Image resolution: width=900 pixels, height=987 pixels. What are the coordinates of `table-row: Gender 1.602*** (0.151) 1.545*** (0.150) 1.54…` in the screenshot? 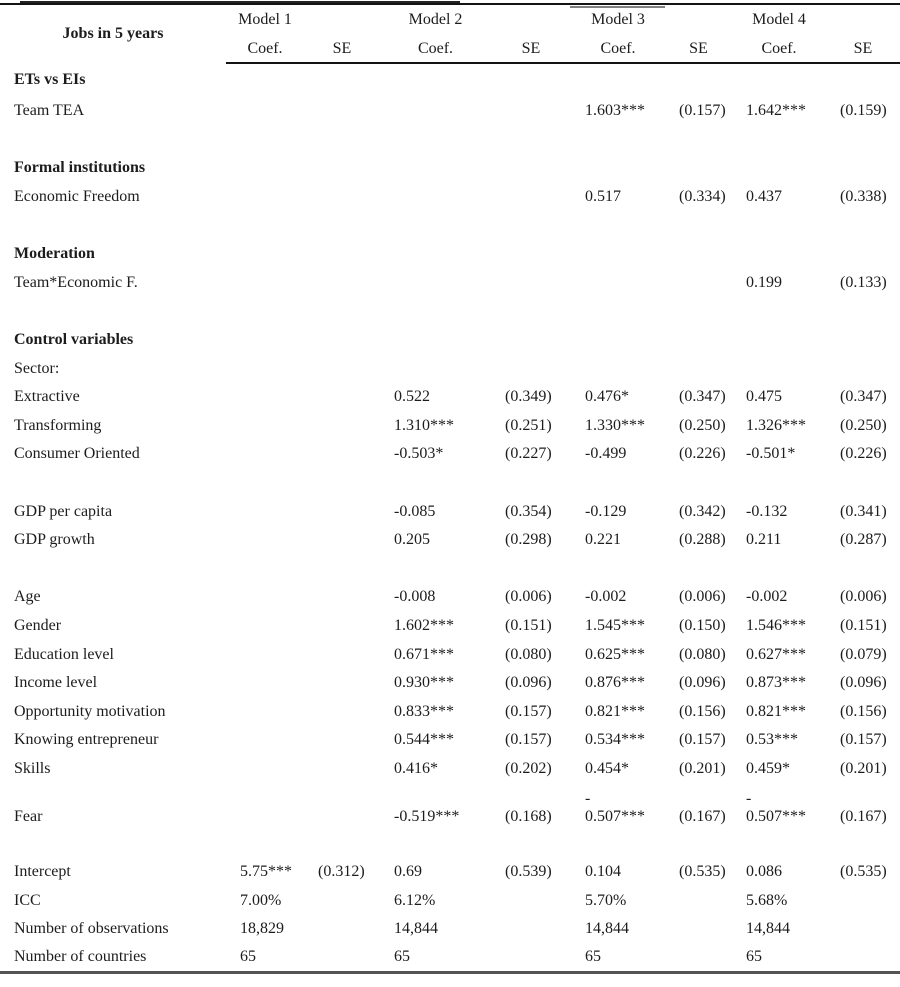 It's located at (450, 626).